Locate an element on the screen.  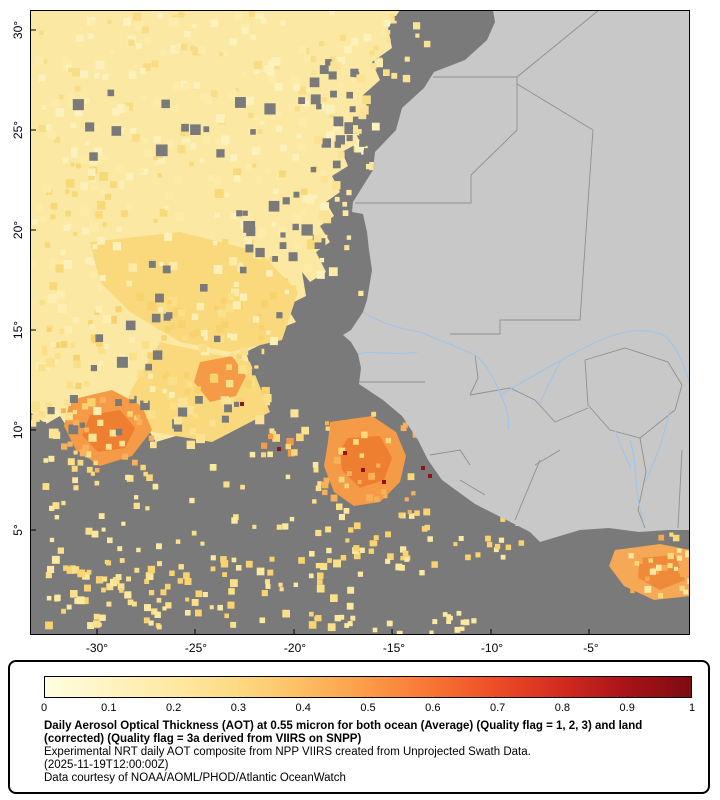
x-axis-label: -15° is located at coordinates (394, 648).